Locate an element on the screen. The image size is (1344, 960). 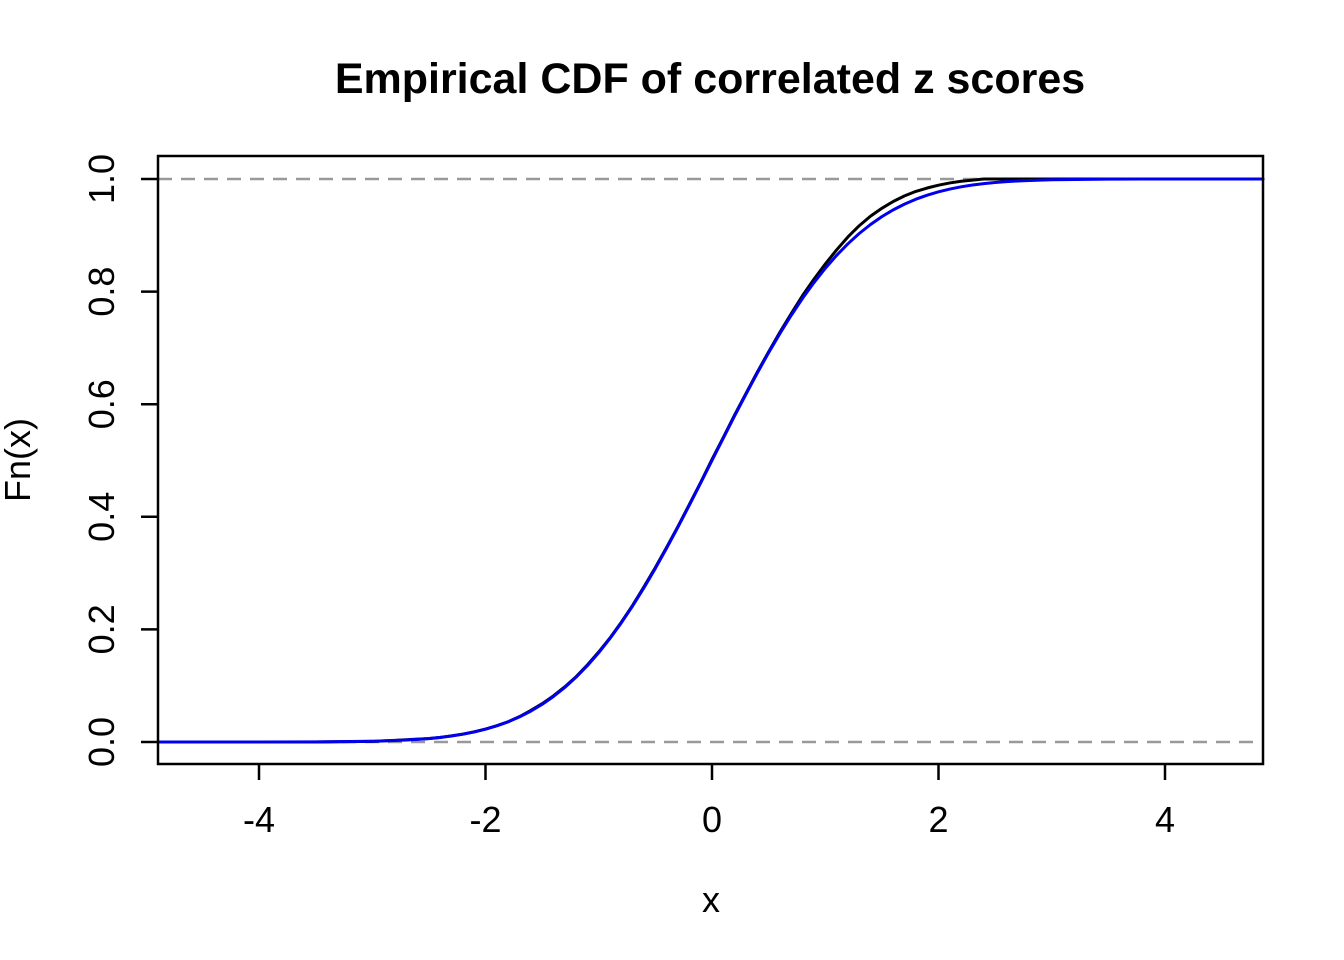
x-tick-label--2: -2 is located at coordinates (485, 819).